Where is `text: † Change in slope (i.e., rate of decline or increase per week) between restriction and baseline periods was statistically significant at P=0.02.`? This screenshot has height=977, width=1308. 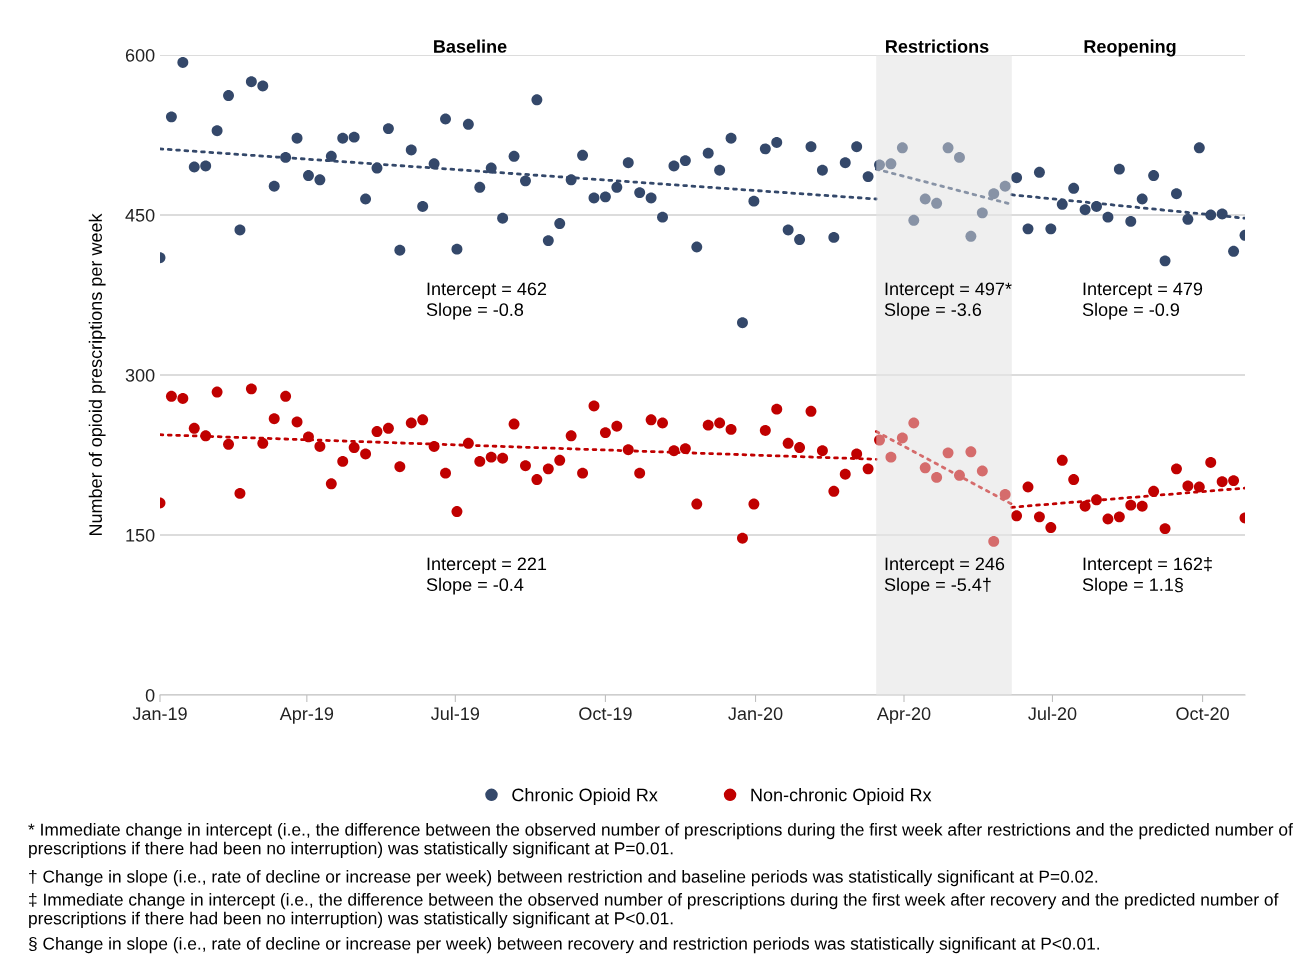 text: † Change in slope (i.e., rate of decline or increase per week) between restriction and baseline periods was statistically significant at P=0.02. is located at coordinates (563, 878).